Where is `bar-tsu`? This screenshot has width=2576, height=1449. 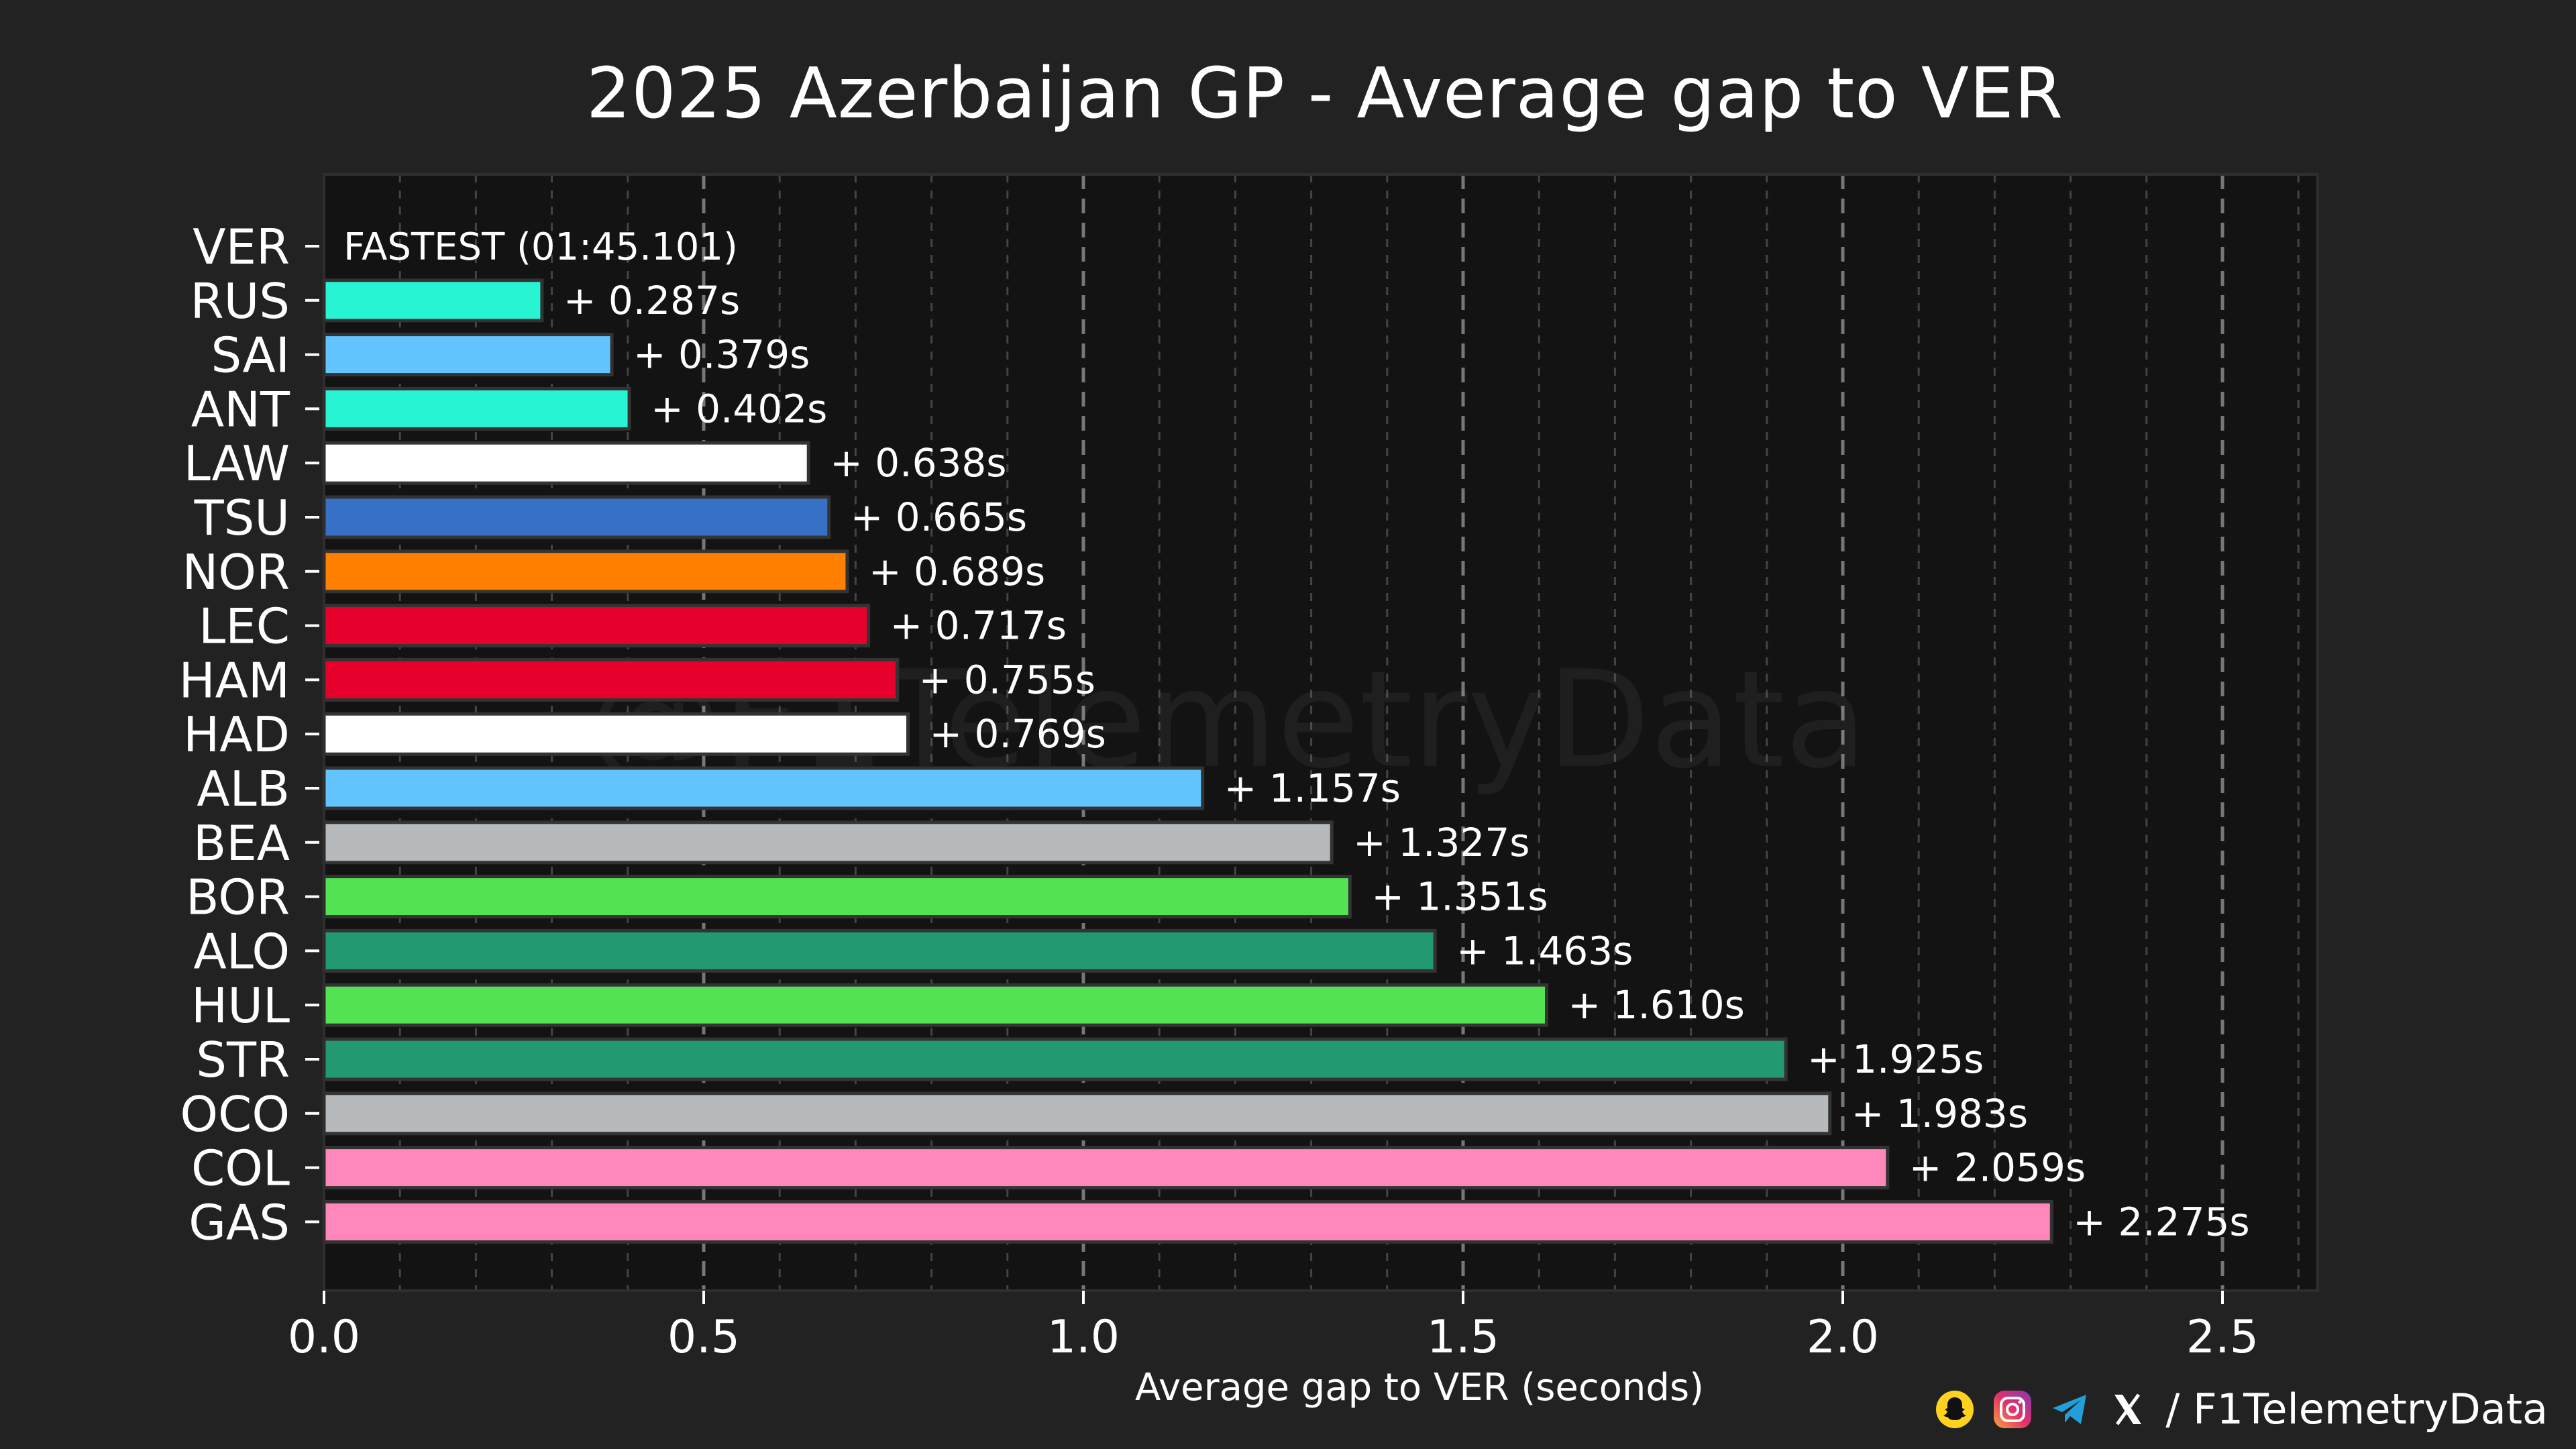
bar-tsu is located at coordinates (576, 517).